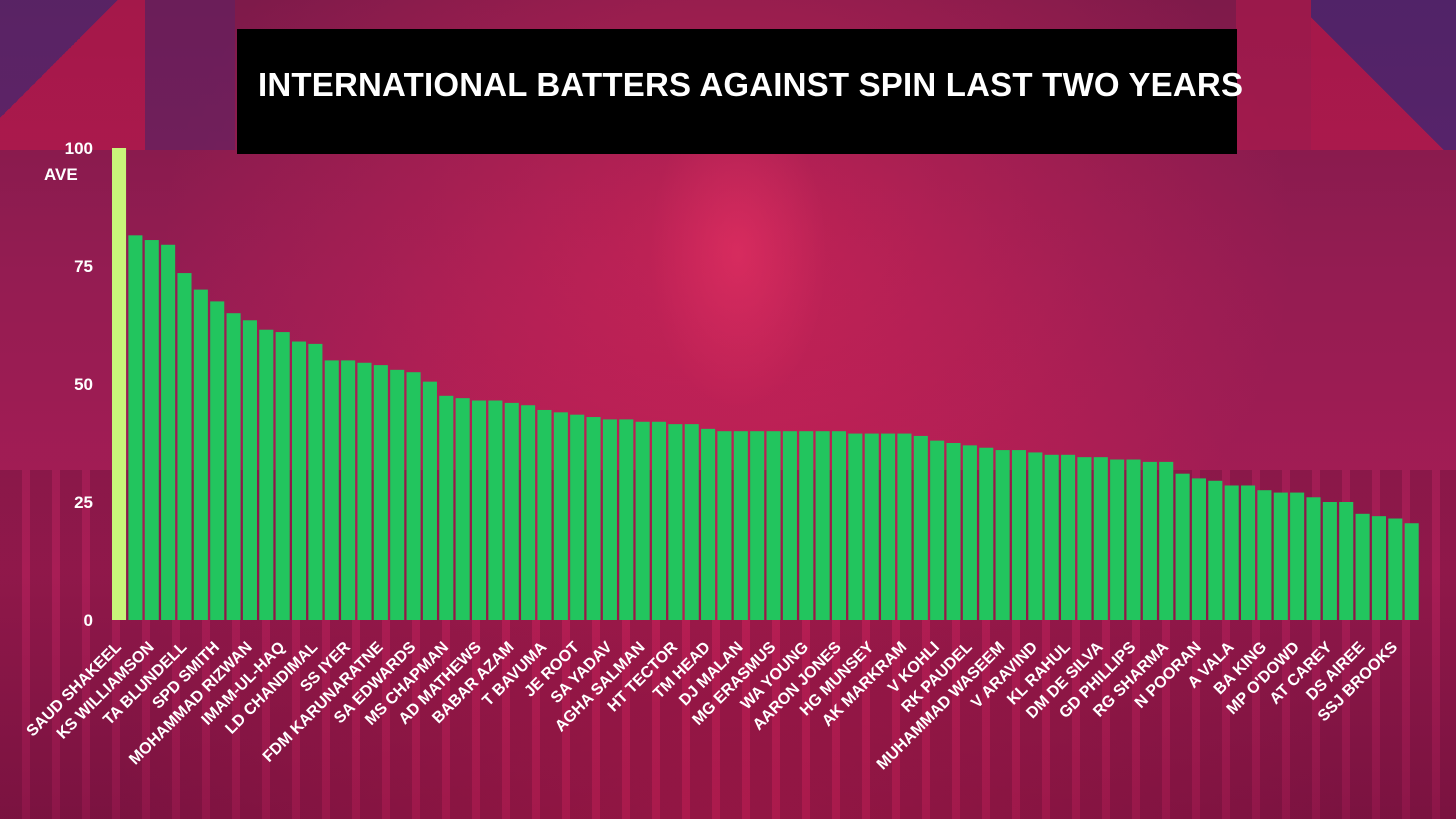 The width and height of the screenshot is (1456, 819). Describe the element at coordinates (738, 280) in the screenshot. I see `trophy-graphic` at that location.